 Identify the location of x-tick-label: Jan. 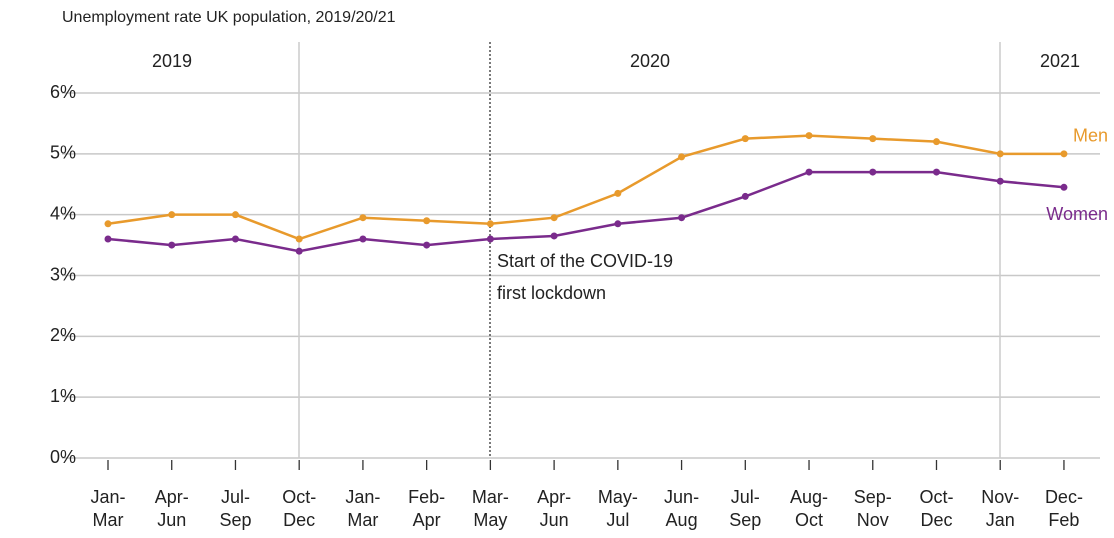
(1000, 520).